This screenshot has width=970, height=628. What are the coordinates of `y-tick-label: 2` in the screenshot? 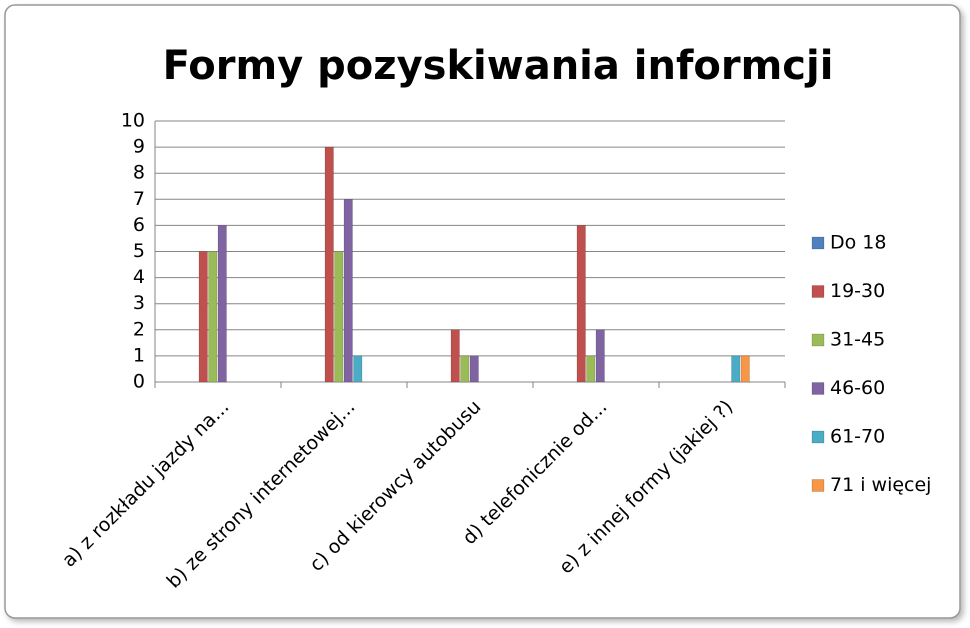 It's located at (139, 329).